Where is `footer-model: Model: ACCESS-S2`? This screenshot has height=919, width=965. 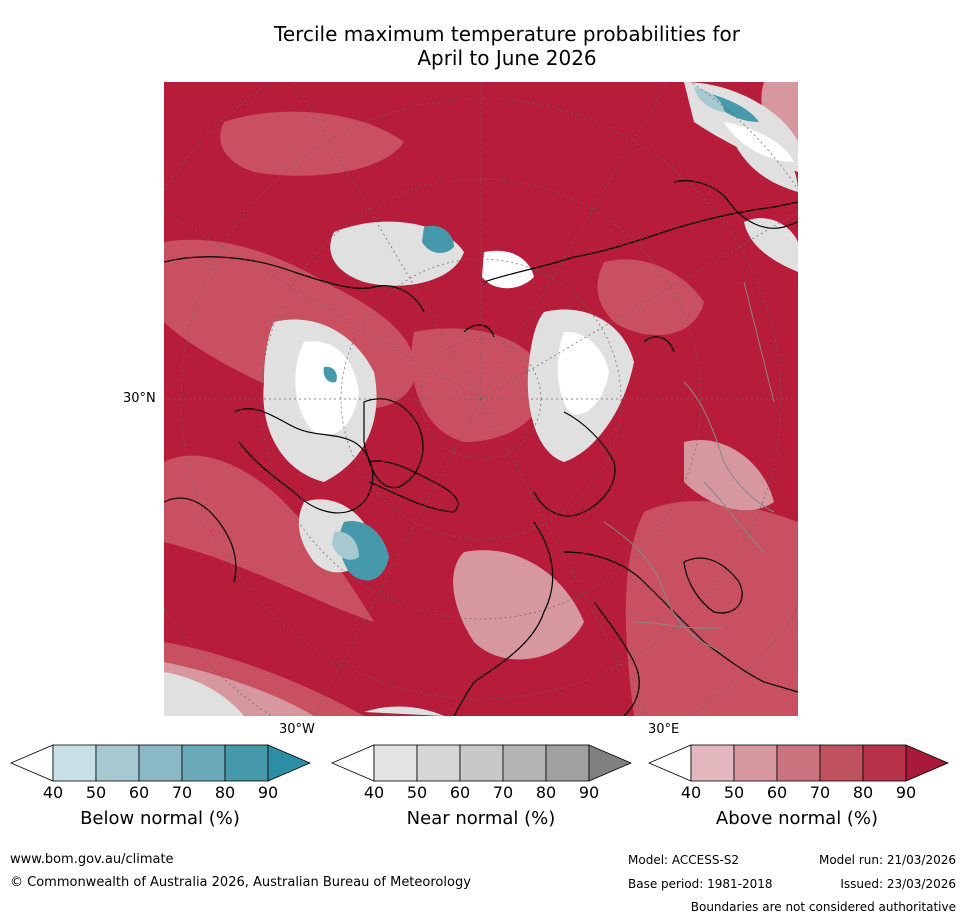 footer-model: Model: ACCESS-S2 is located at coordinates (684, 860).